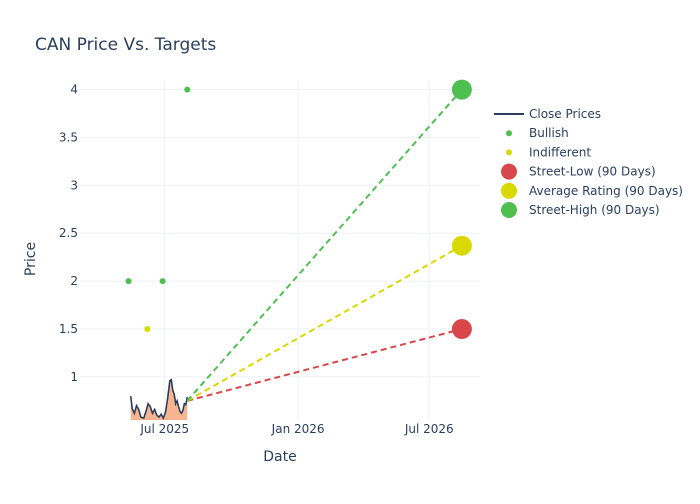 The image size is (700, 504). What do you see at coordinates (74, 185) in the screenshot?
I see `y-tick-label: 3` at bounding box center [74, 185].